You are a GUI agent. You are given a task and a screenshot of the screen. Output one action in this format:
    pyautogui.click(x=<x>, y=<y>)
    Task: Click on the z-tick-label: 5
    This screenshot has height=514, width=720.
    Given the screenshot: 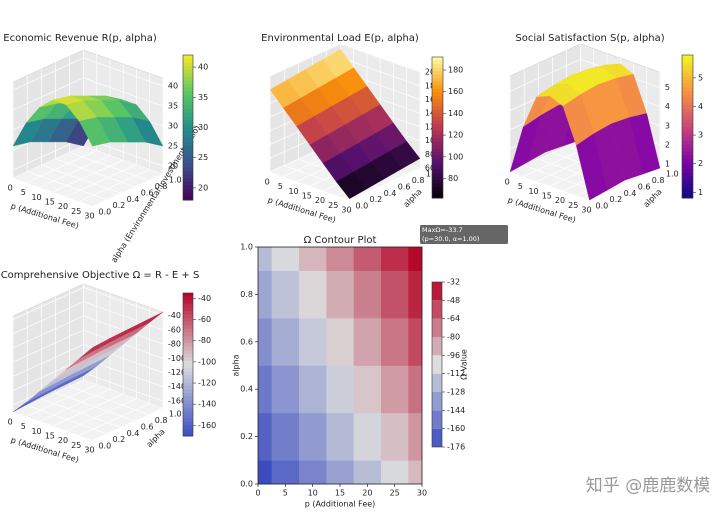 What is the action you would take?
    pyautogui.click(x=667, y=87)
    